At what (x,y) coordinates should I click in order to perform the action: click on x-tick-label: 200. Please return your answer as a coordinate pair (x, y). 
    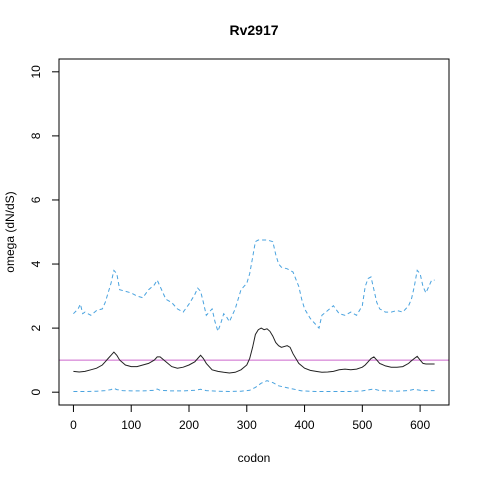
    Looking at the image, I should click on (189, 425).